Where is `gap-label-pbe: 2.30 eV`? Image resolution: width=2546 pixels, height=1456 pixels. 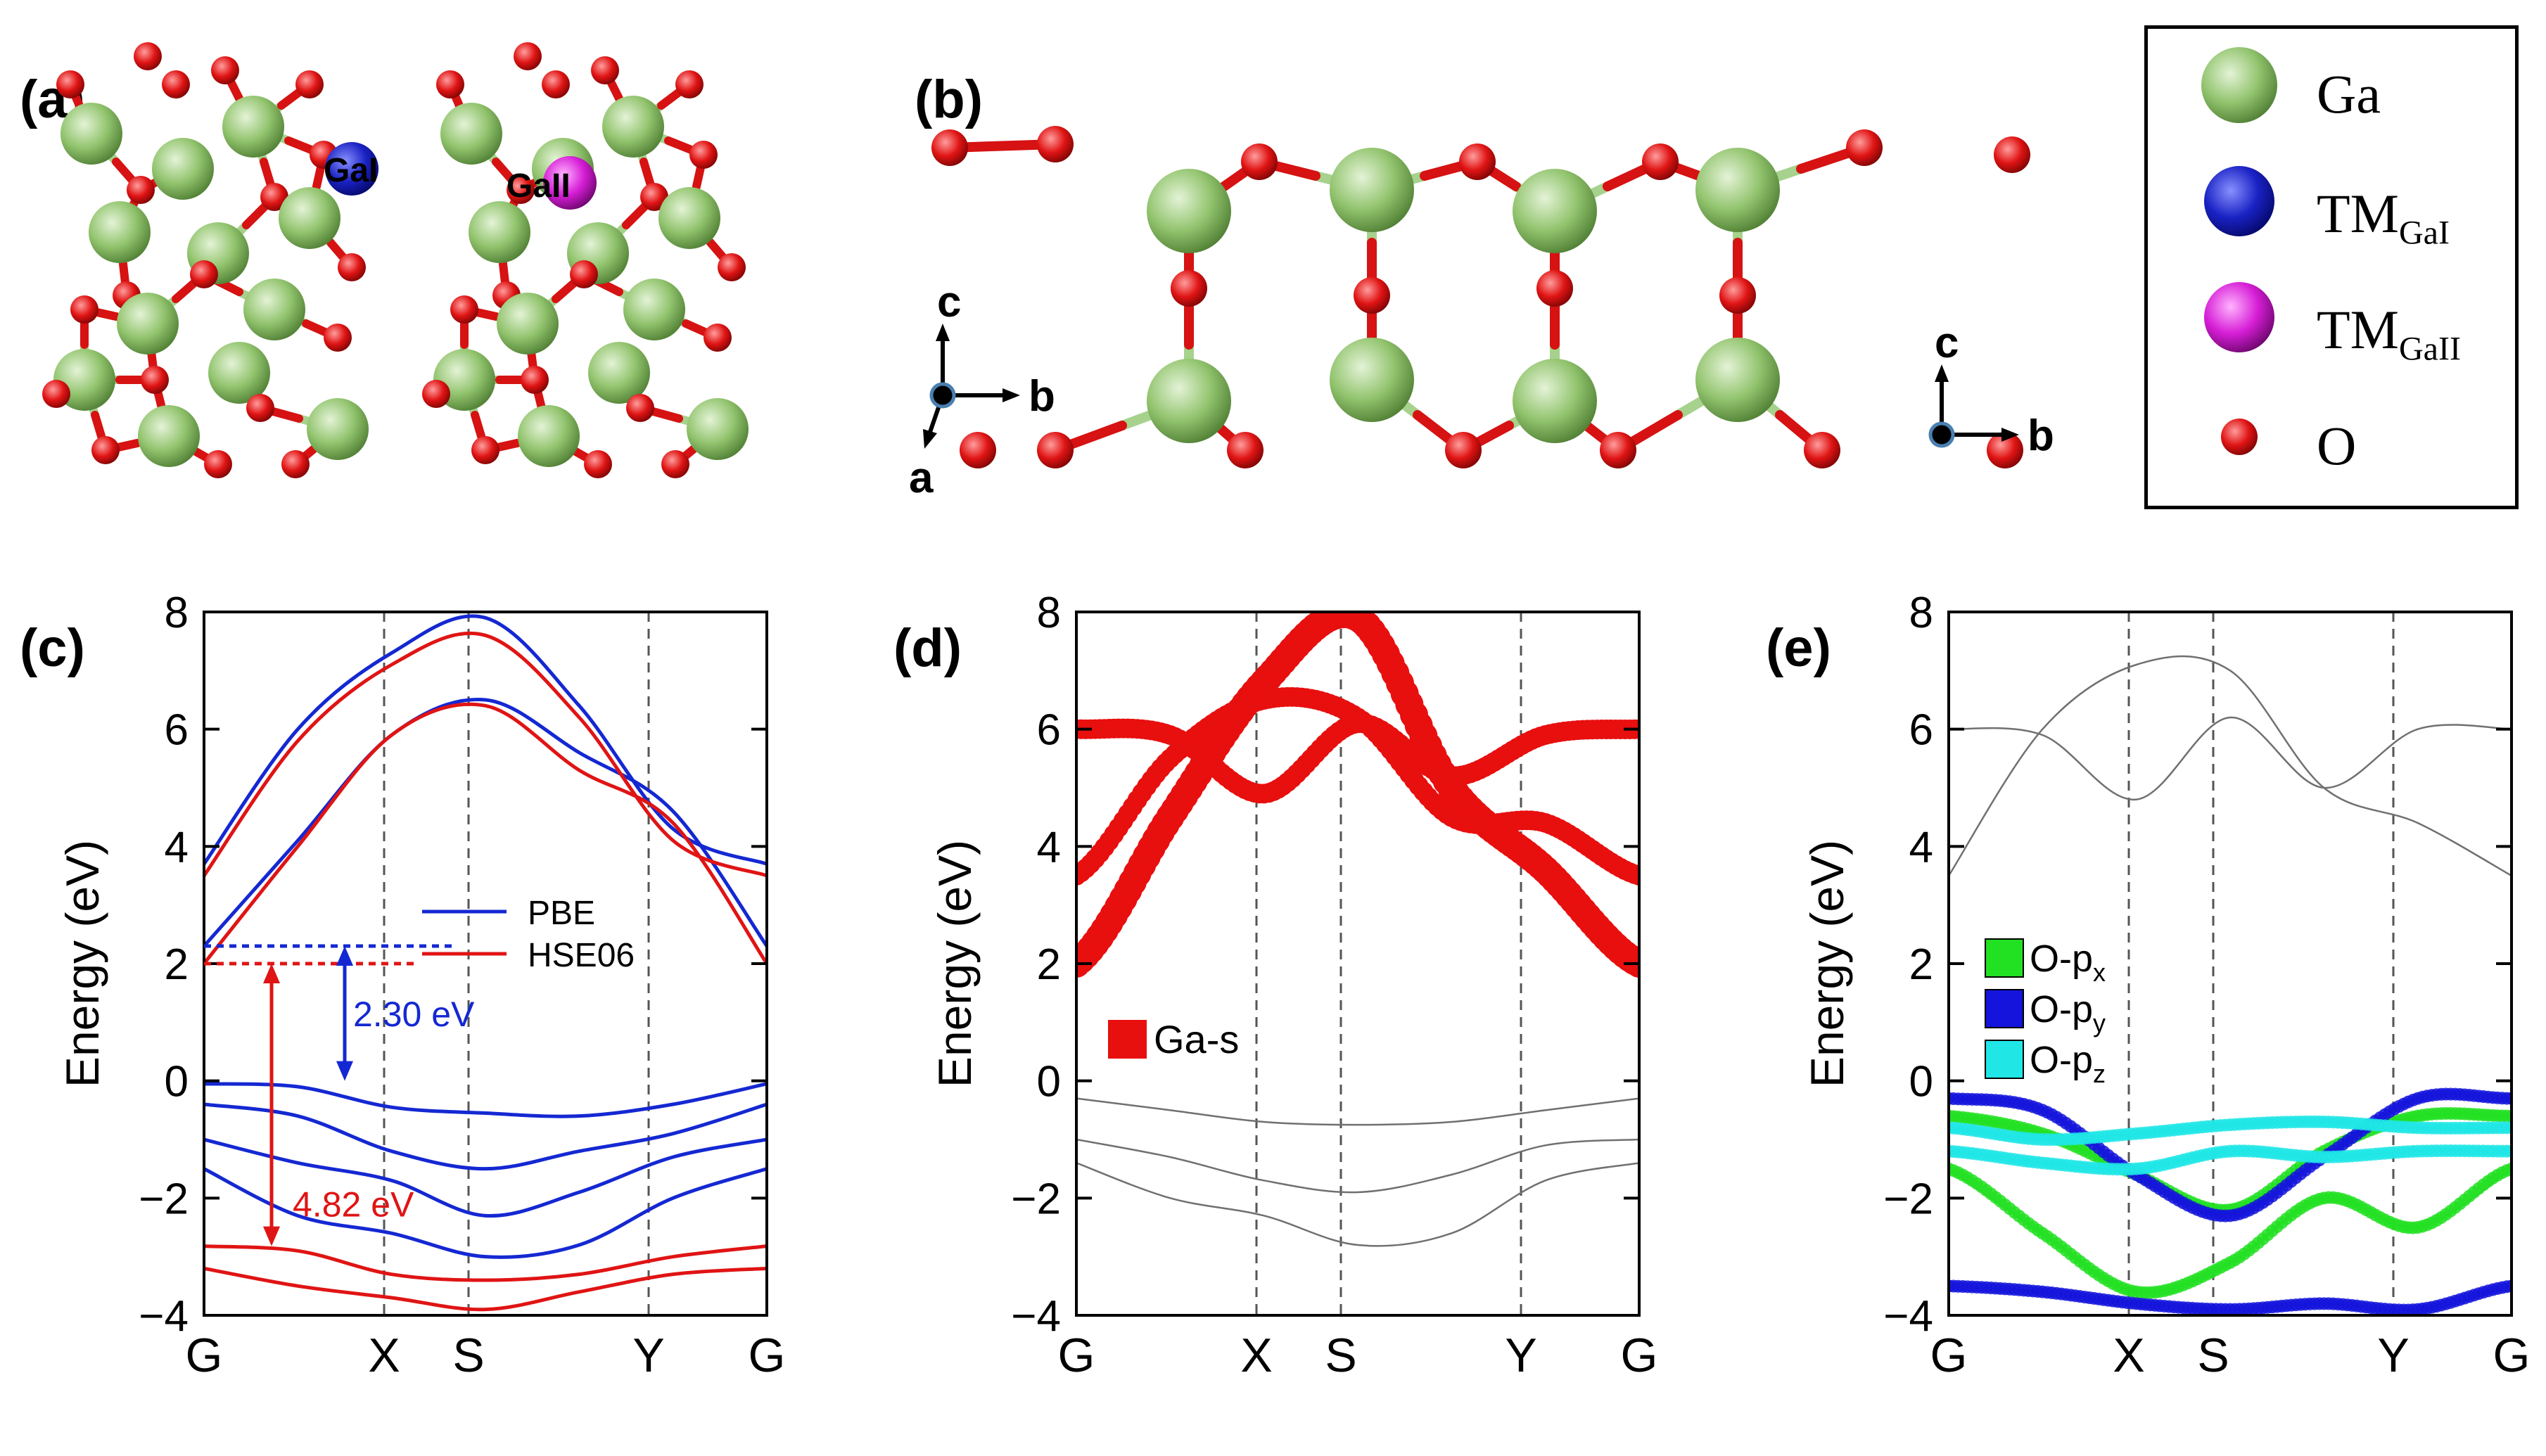 gap-label-pbe: 2.30 eV is located at coordinates (414, 1014).